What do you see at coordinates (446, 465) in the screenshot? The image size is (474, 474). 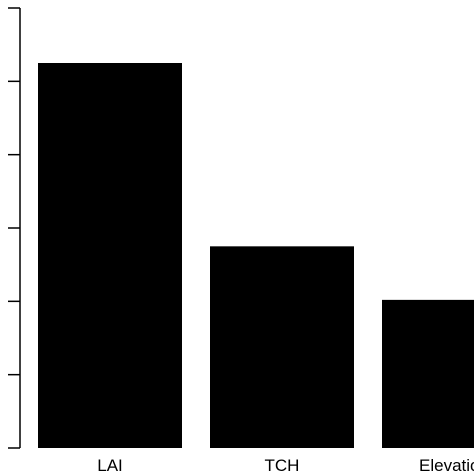 I see `x-tick-label-elevation: Elevation` at bounding box center [446, 465].